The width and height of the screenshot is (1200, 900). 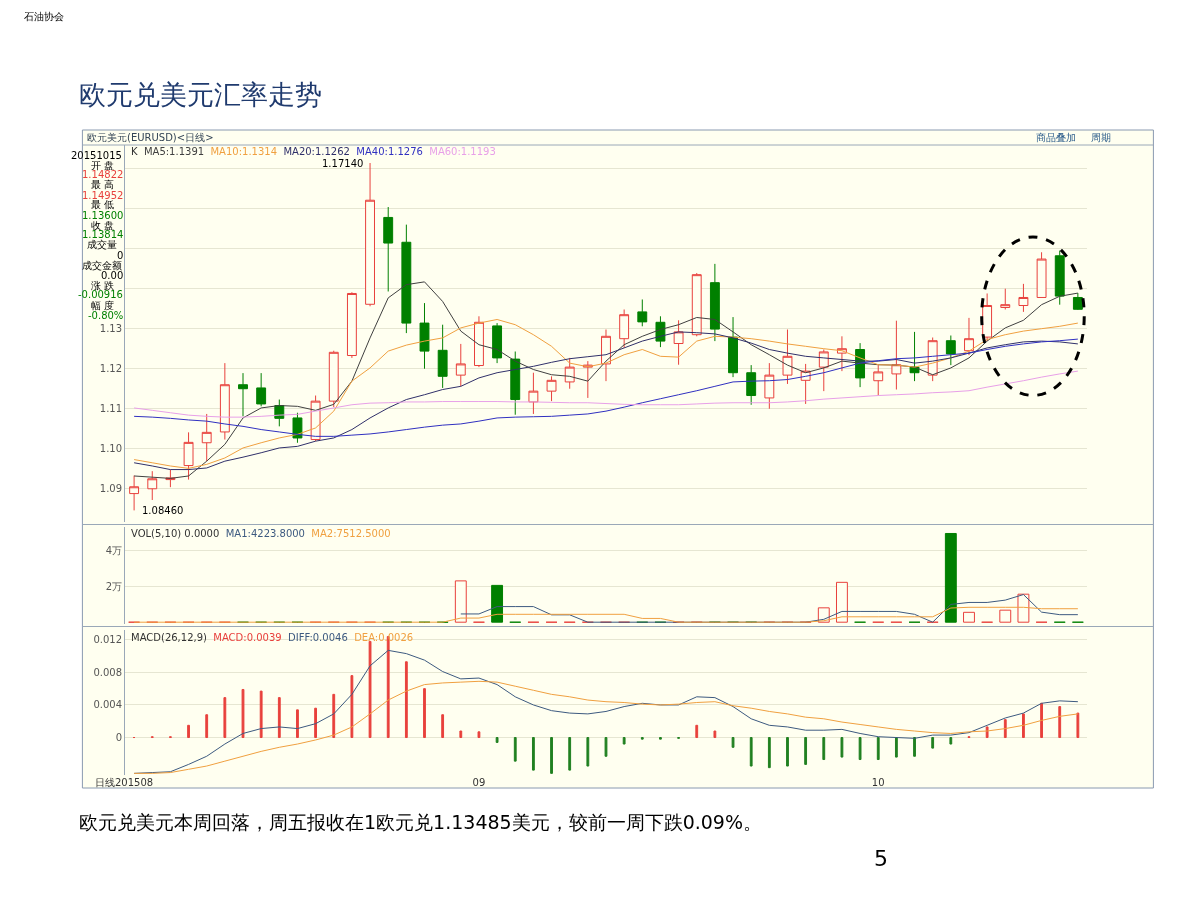 What do you see at coordinates (103, 215) in the screenshot?
I see `text: 1.13600` at bounding box center [103, 215].